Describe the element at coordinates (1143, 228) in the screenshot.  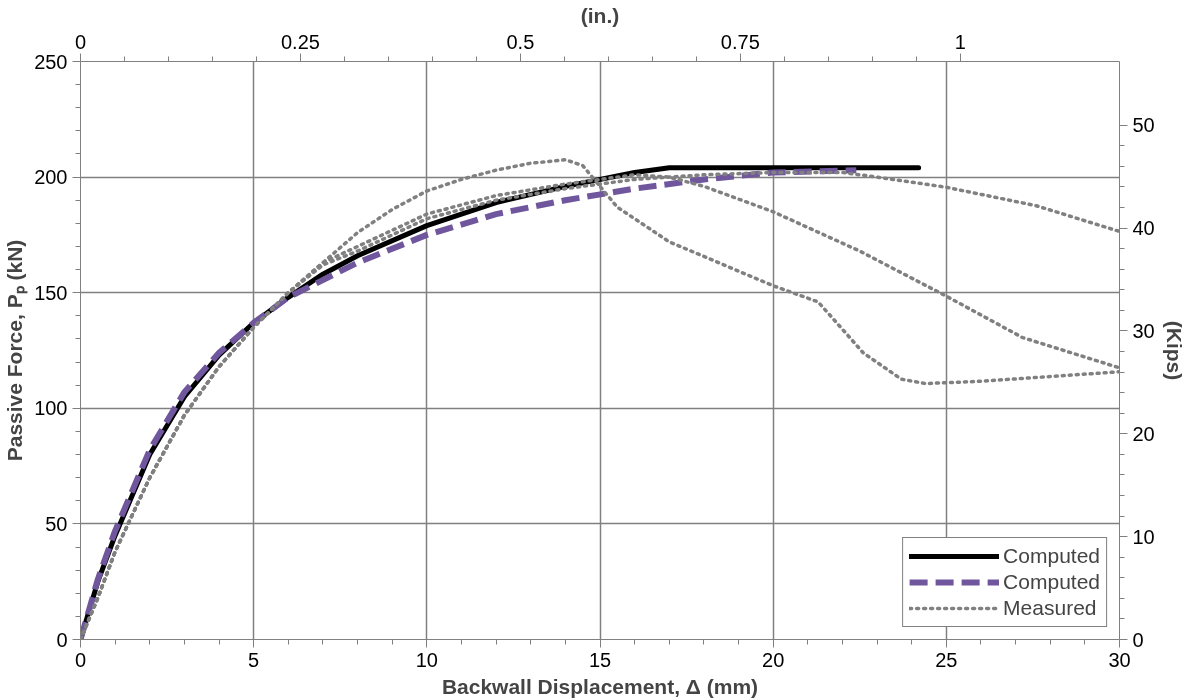
I see `y2-tick-label: 40` at that location.